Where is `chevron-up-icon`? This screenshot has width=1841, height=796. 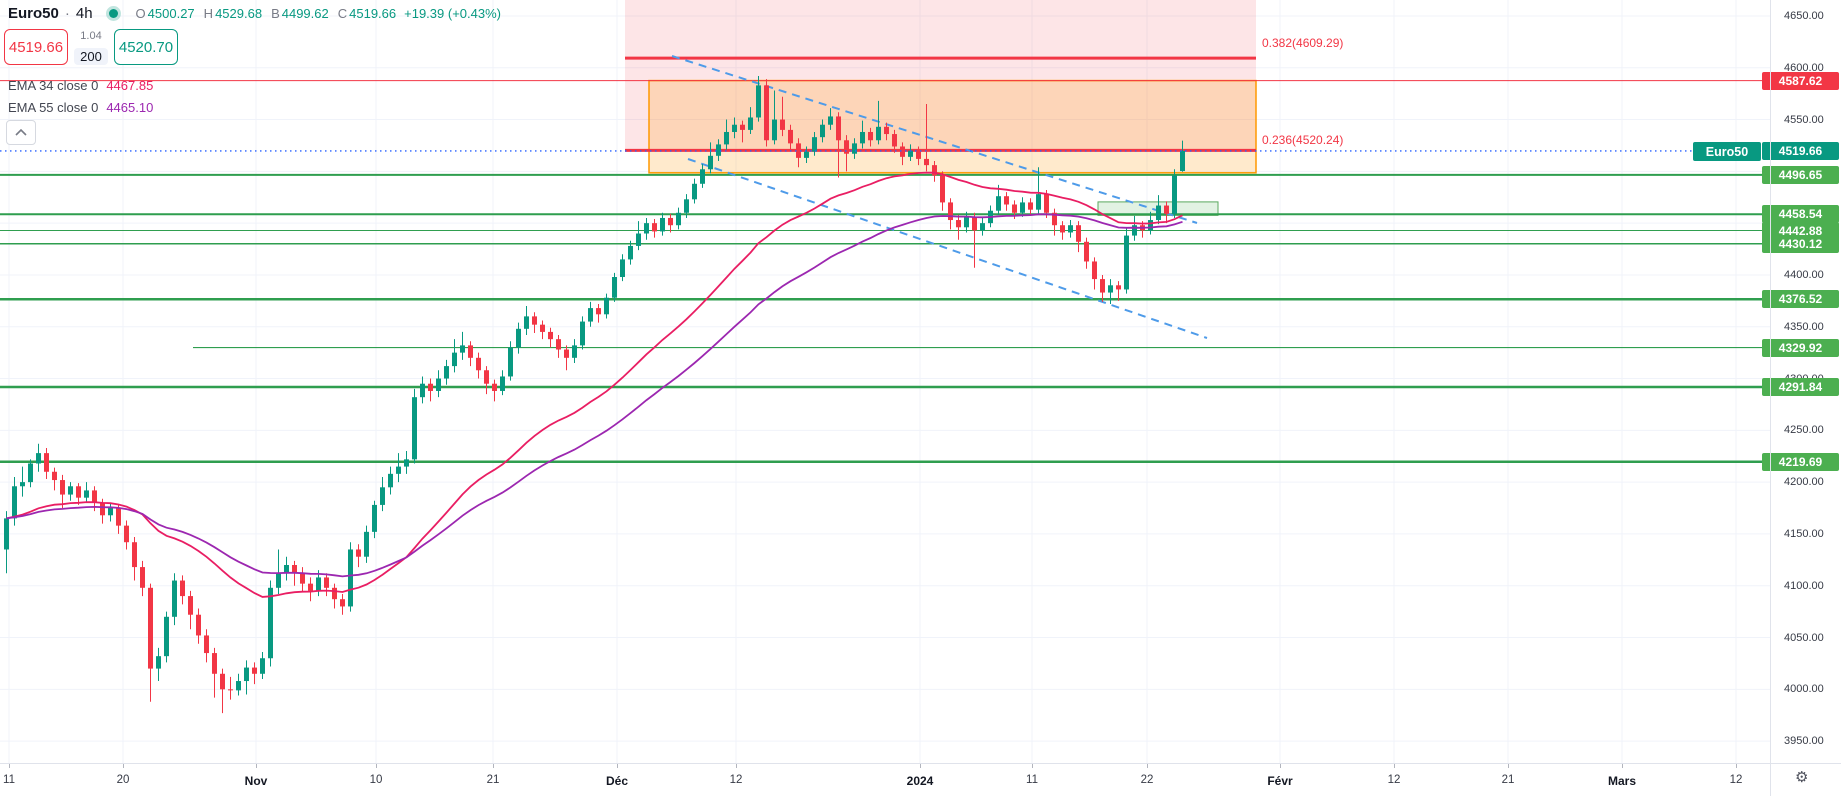
chevron-up-icon is located at coordinates (21, 132).